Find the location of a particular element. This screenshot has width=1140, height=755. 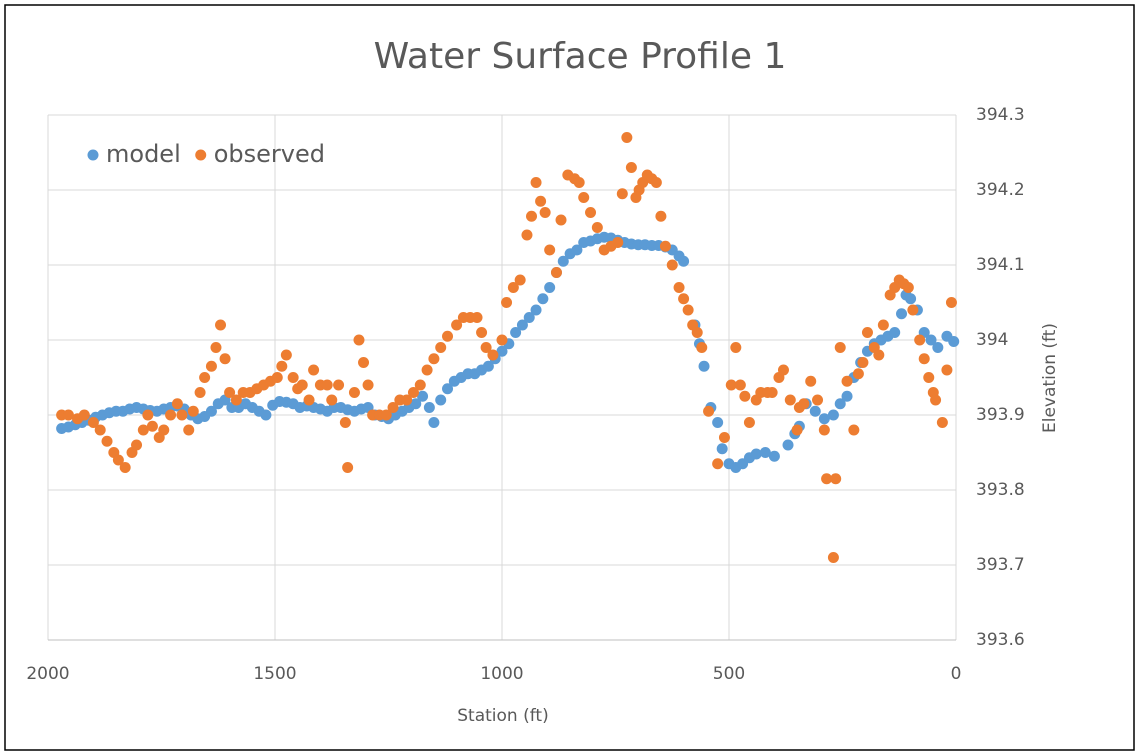

y-tick-label: 393.9 is located at coordinates (1000, 415).